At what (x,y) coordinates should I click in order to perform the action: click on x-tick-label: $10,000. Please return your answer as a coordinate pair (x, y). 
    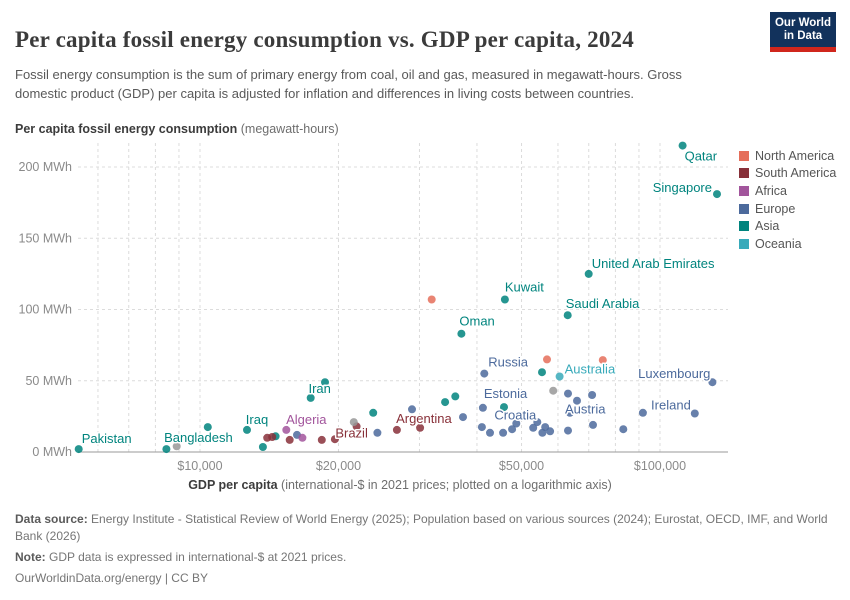
    Looking at the image, I should click on (199, 466).